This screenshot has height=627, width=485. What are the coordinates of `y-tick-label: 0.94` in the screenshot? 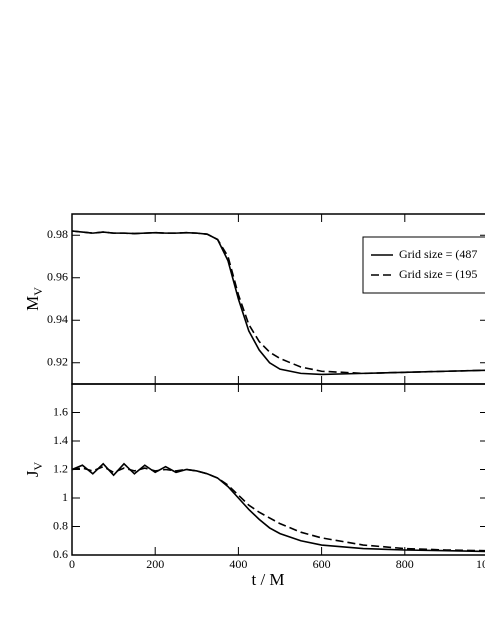 It's located at (57, 319).